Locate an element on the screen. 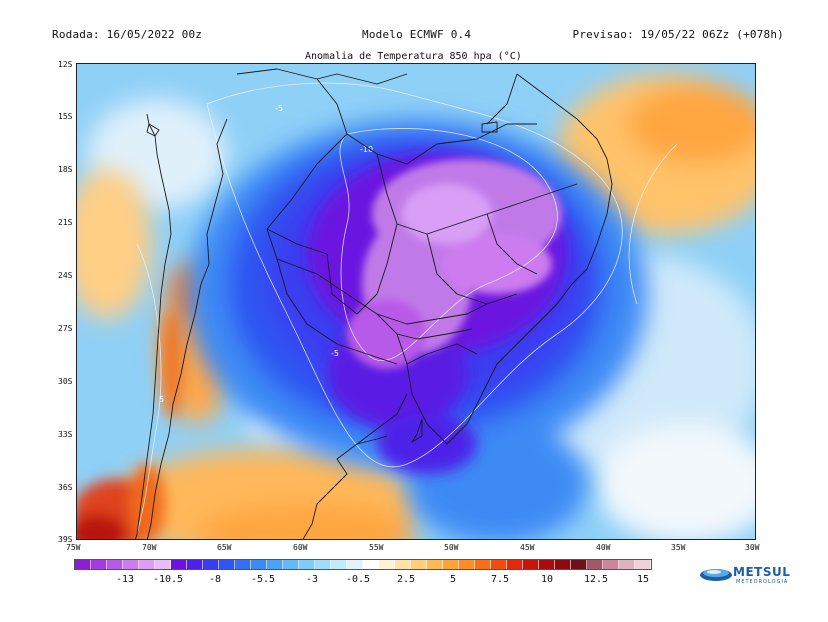 The image size is (828, 622). metsul-subtitle: METEOROLOGIA is located at coordinates (762, 582).